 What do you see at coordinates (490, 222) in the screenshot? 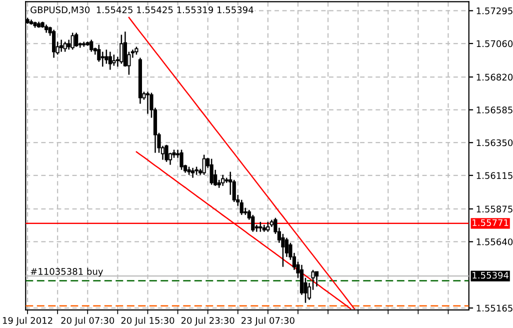
I see `ref-line-label: 1.55771` at bounding box center [490, 222].